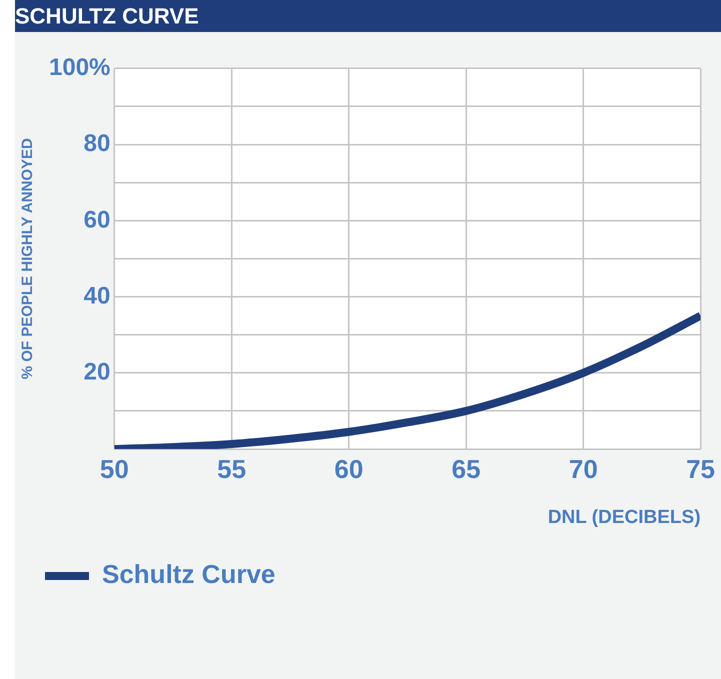  I want to click on y-axis-title: % OF PEOPLE HIGHLY ANNOYED, so click(27, 259).